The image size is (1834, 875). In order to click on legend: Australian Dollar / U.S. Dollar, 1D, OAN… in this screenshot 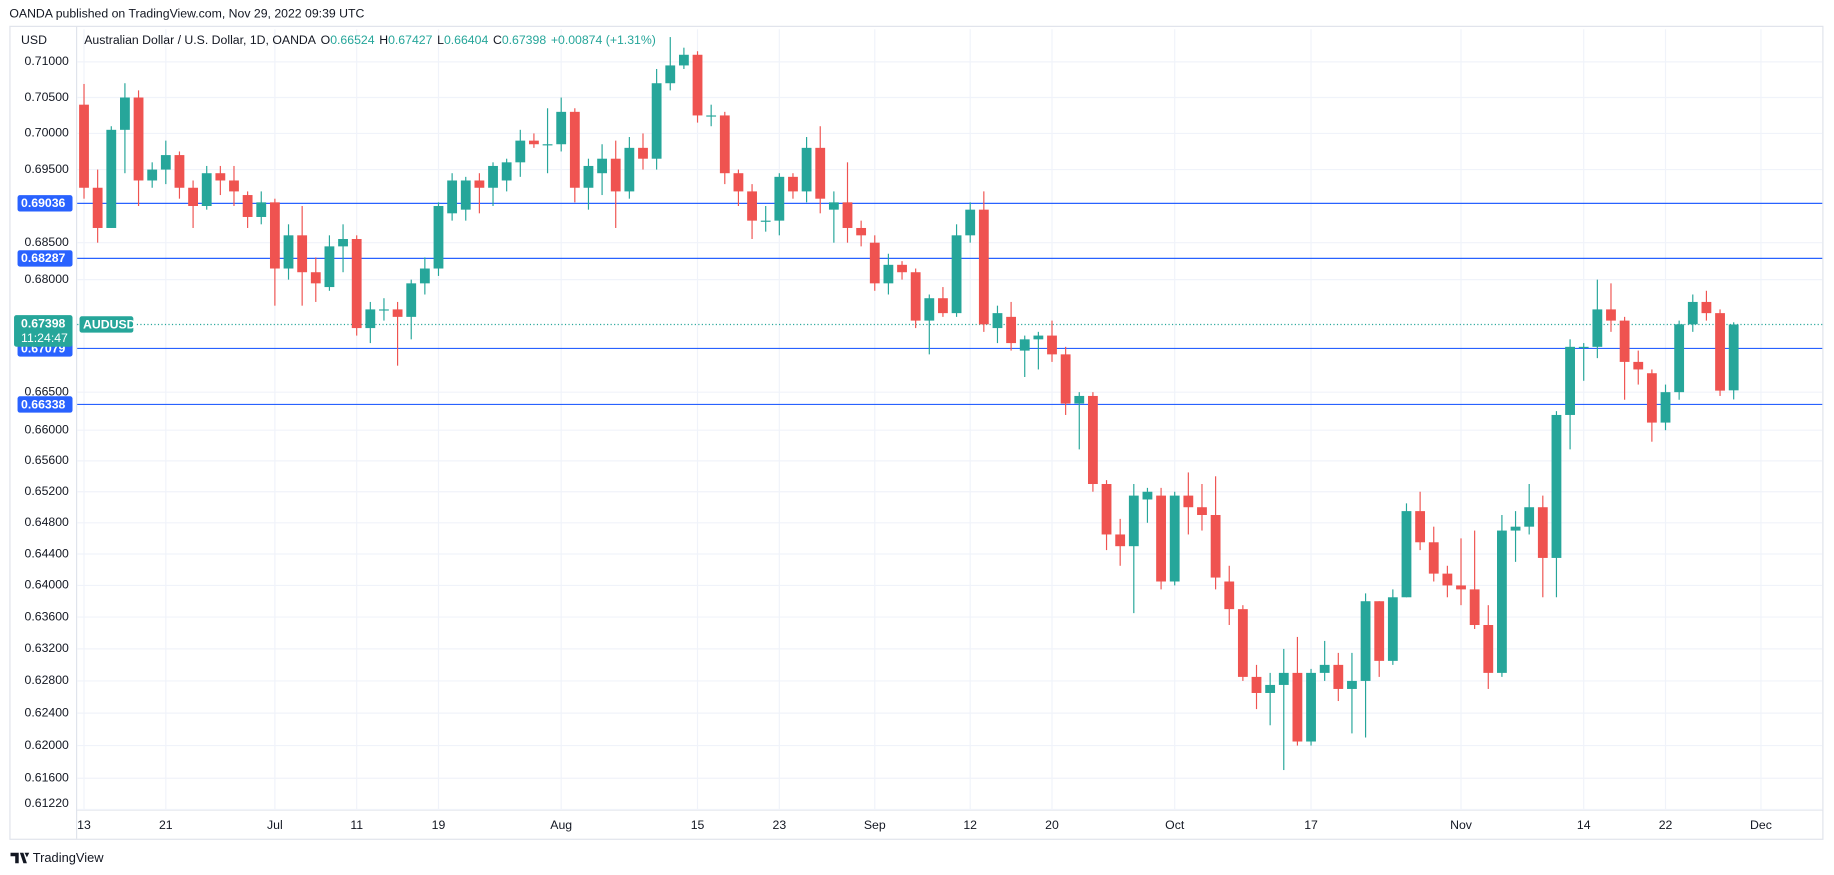, I will do `click(370, 40)`.